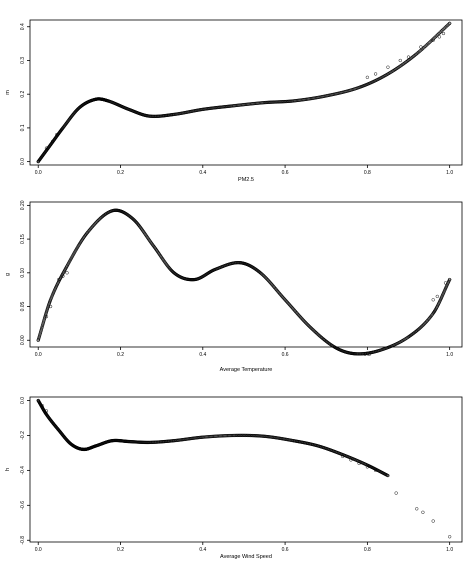  Describe the element at coordinates (23, 540) in the screenshot. I see `y-tick-label: -0.8` at that location.